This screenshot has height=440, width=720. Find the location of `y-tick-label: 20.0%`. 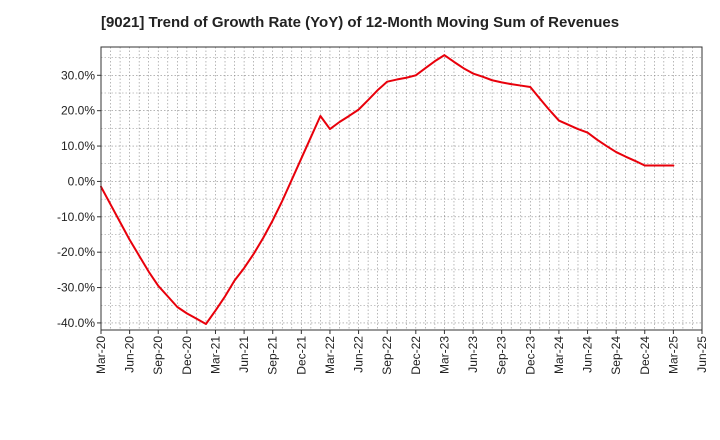

y-tick-label: 20.0% is located at coordinates (78, 111).